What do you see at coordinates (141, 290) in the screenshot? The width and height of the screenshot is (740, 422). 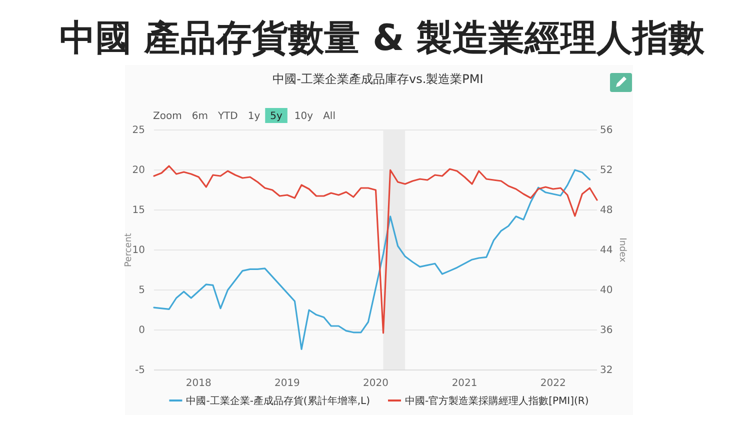 I see `y-tick-label: 5` at bounding box center [141, 290].